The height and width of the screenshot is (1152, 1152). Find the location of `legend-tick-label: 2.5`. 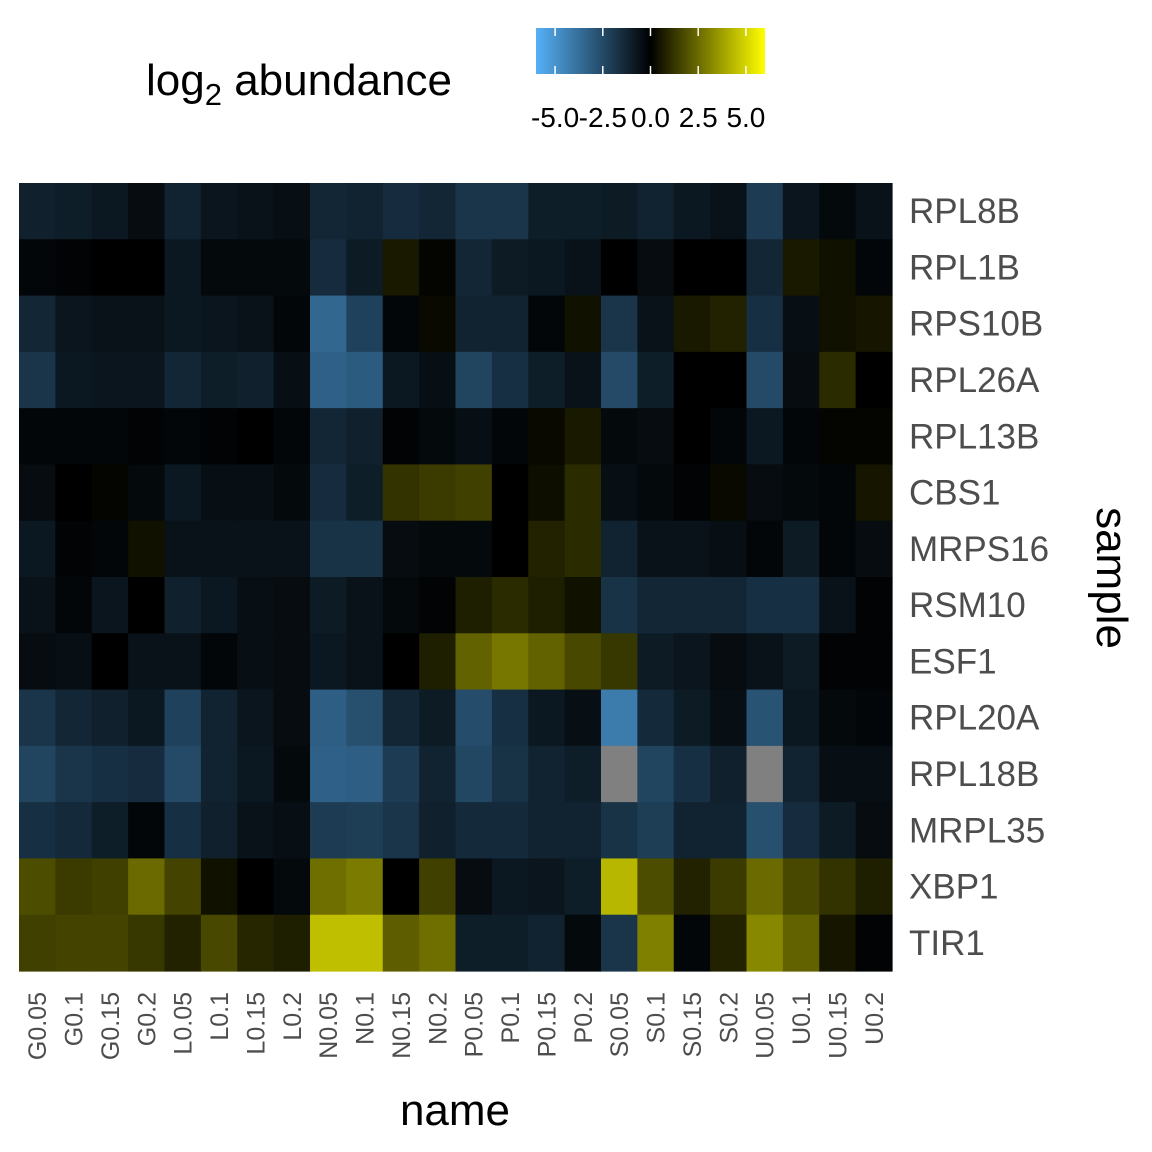

legend-tick-label: 2.5 is located at coordinates (698, 117).